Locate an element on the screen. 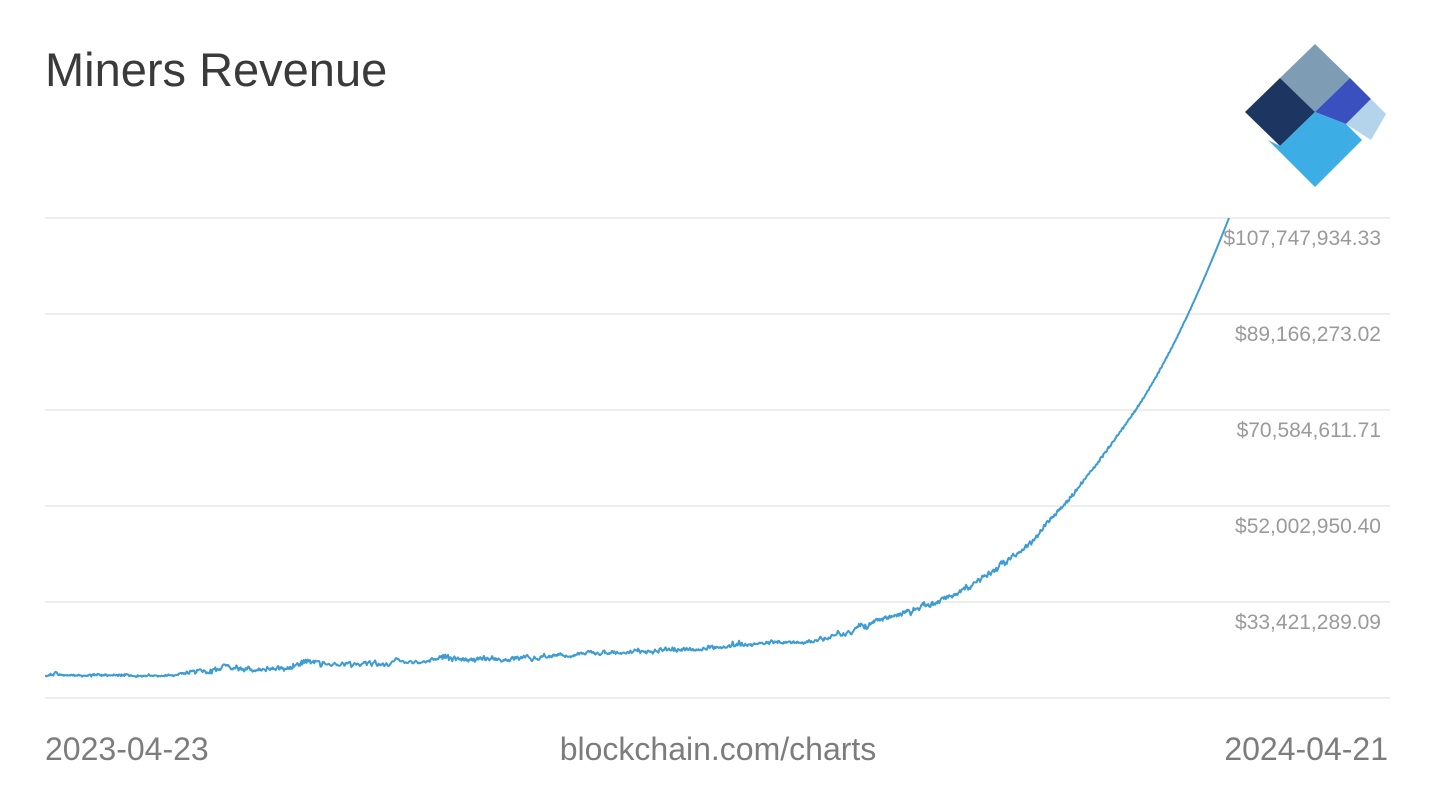 The height and width of the screenshot is (806, 1436). y-tick-label: $33,421,289.09 is located at coordinates (1308, 622).